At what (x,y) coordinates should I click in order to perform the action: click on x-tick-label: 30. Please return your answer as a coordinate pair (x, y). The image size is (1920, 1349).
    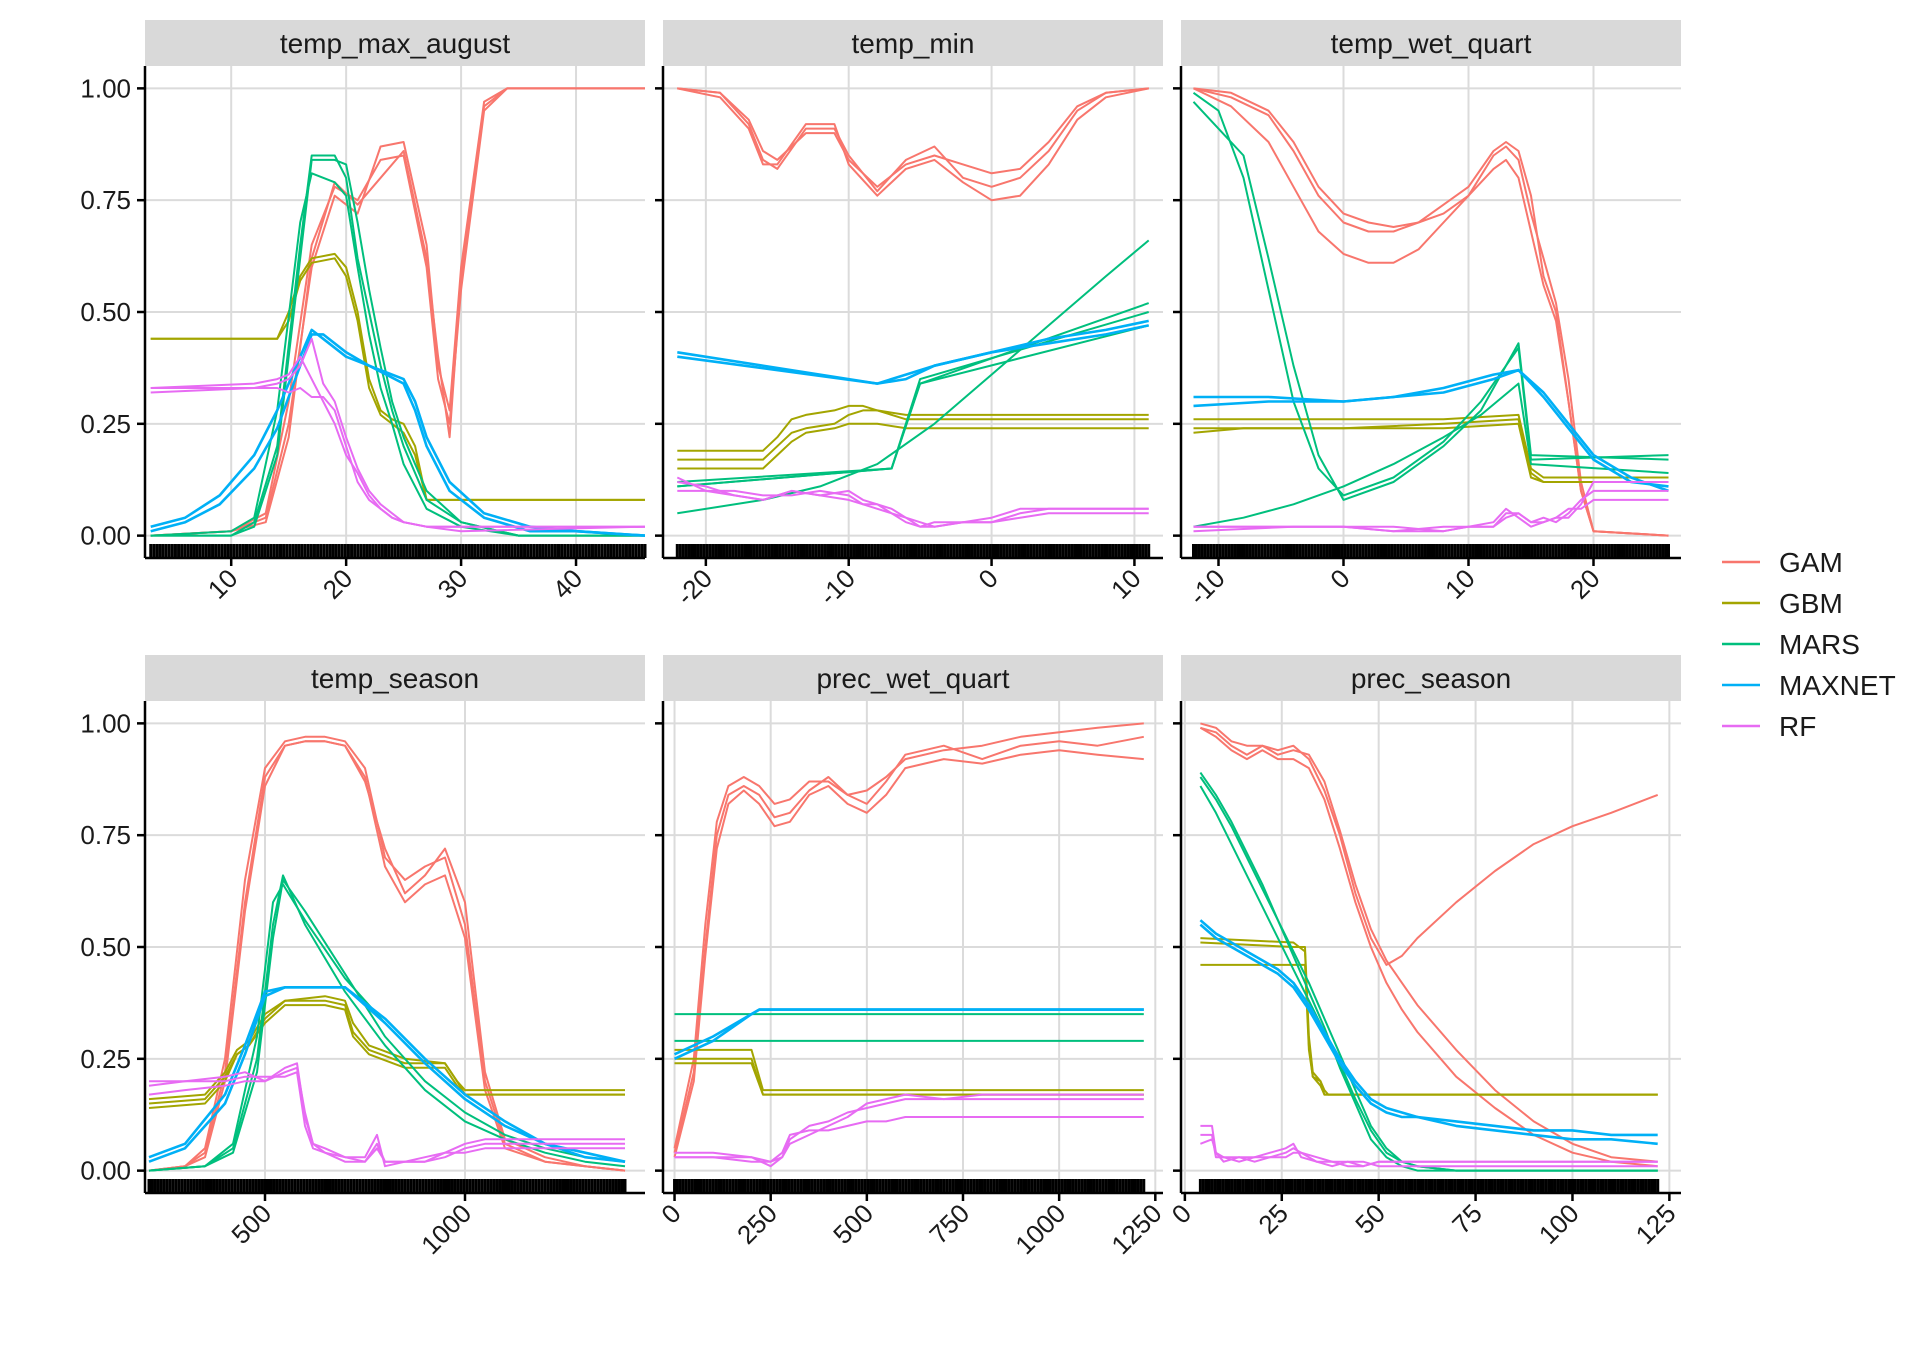
    Looking at the image, I should click on (453, 584).